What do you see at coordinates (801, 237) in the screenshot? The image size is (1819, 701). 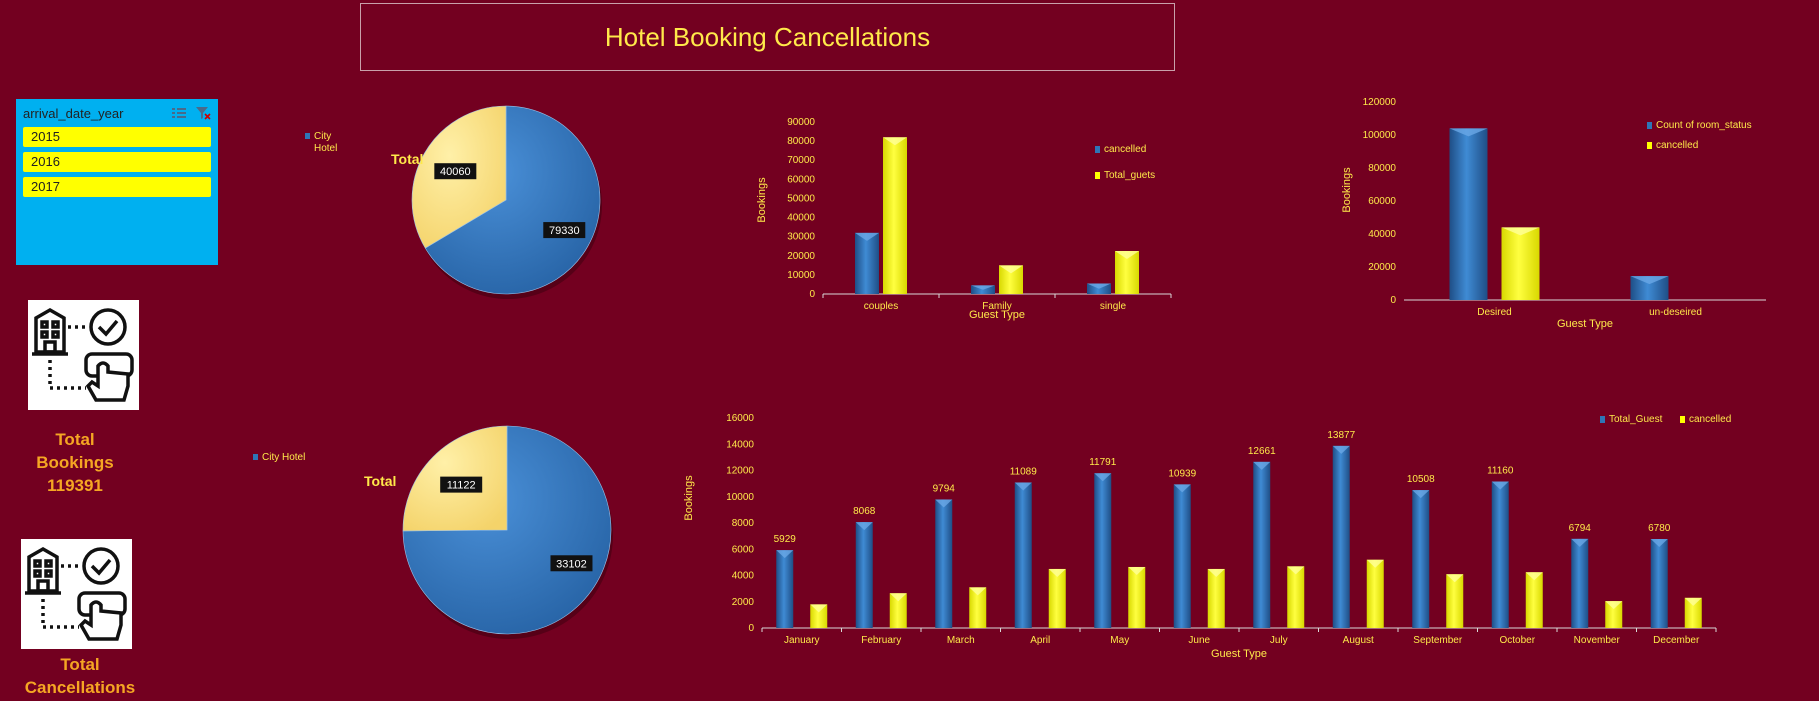 I see `y-tick-label: 30000` at bounding box center [801, 237].